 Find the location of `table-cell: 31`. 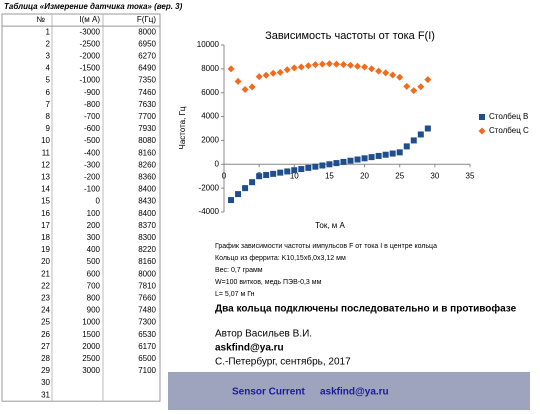

table-cell: 31 is located at coordinates (45, 394).